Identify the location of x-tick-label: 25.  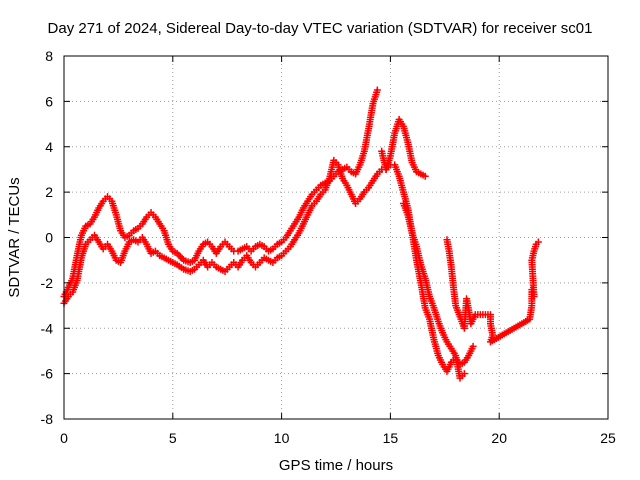
(608, 438).